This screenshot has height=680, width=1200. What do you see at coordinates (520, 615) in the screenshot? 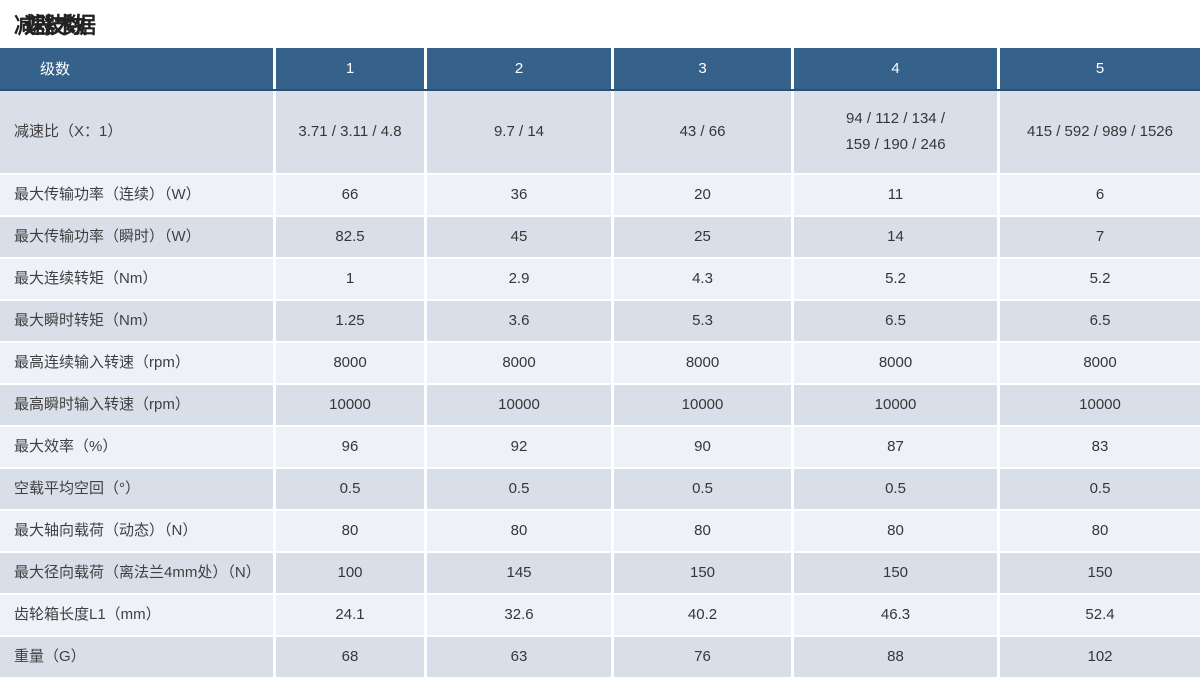
I see `row-value: 32.6` at bounding box center [520, 615].